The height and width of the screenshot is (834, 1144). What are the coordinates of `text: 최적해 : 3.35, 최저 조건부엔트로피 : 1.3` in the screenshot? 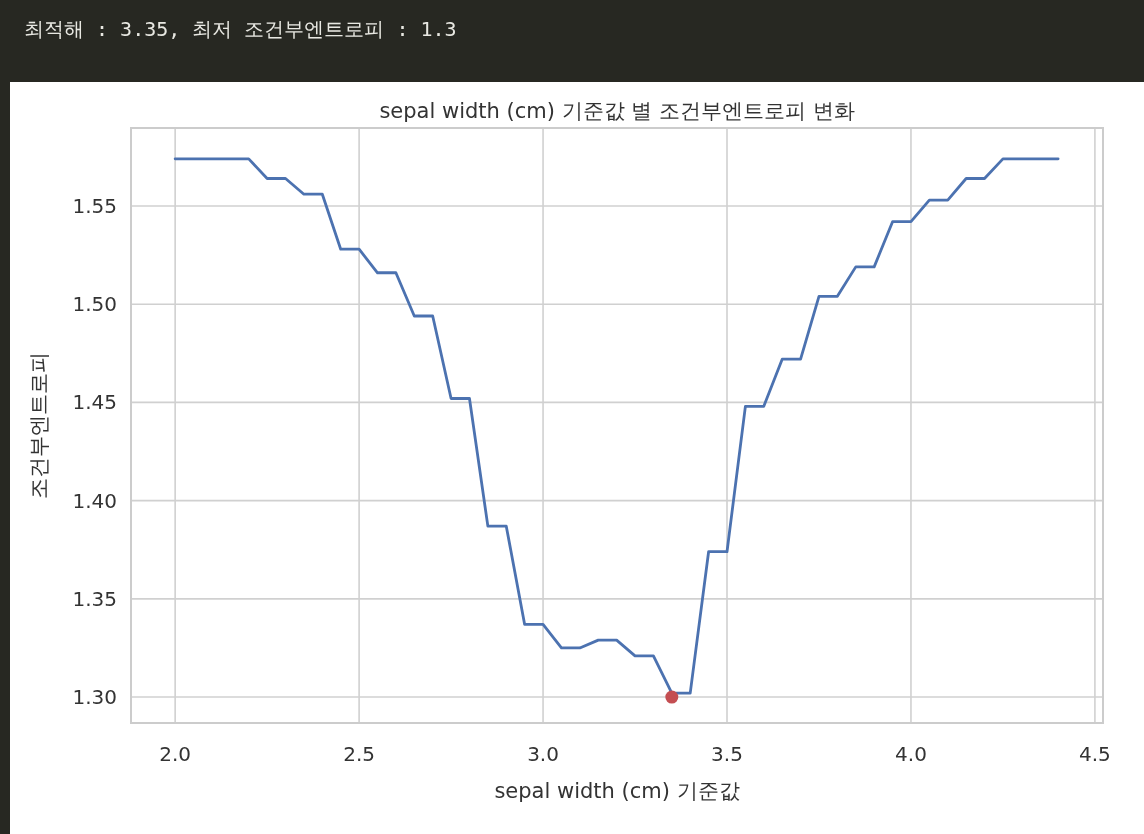 It's located at (240, 29).